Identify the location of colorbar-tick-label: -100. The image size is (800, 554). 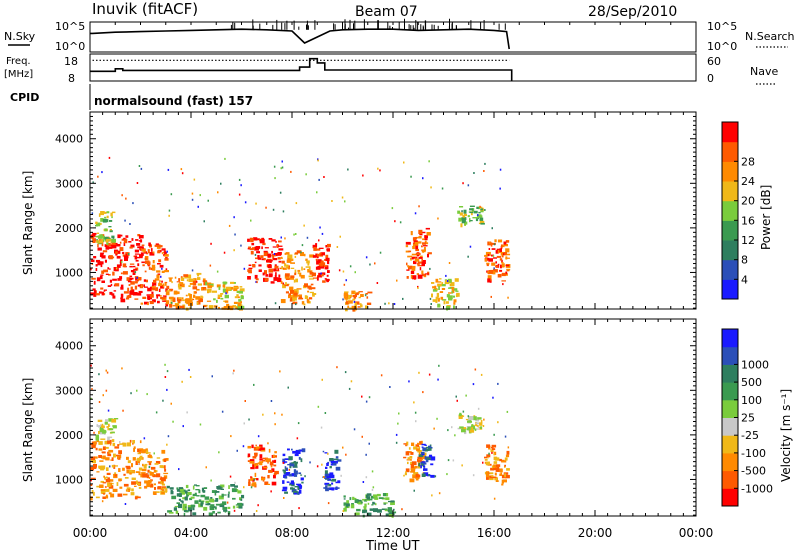
(753, 453).